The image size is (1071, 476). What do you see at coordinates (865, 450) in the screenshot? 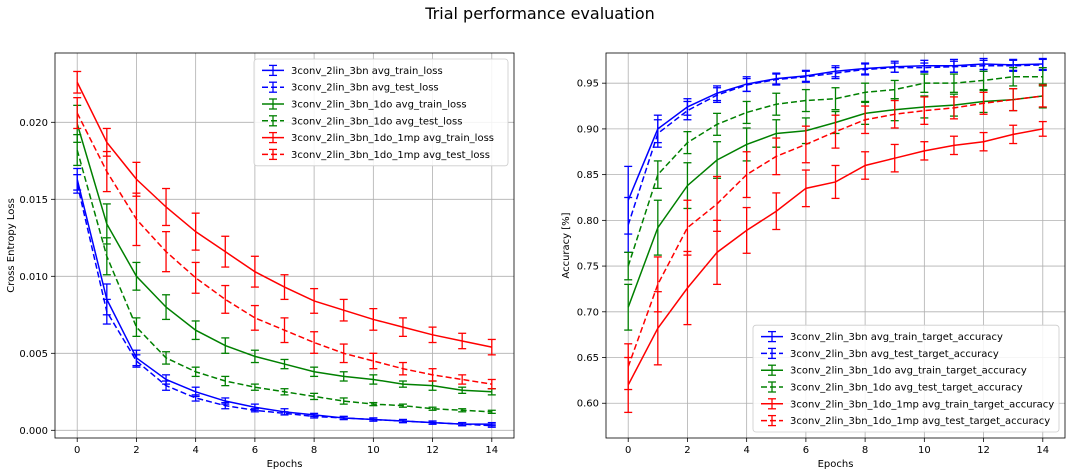
I see `chart-1-xtick-label: 8` at bounding box center [865, 450].